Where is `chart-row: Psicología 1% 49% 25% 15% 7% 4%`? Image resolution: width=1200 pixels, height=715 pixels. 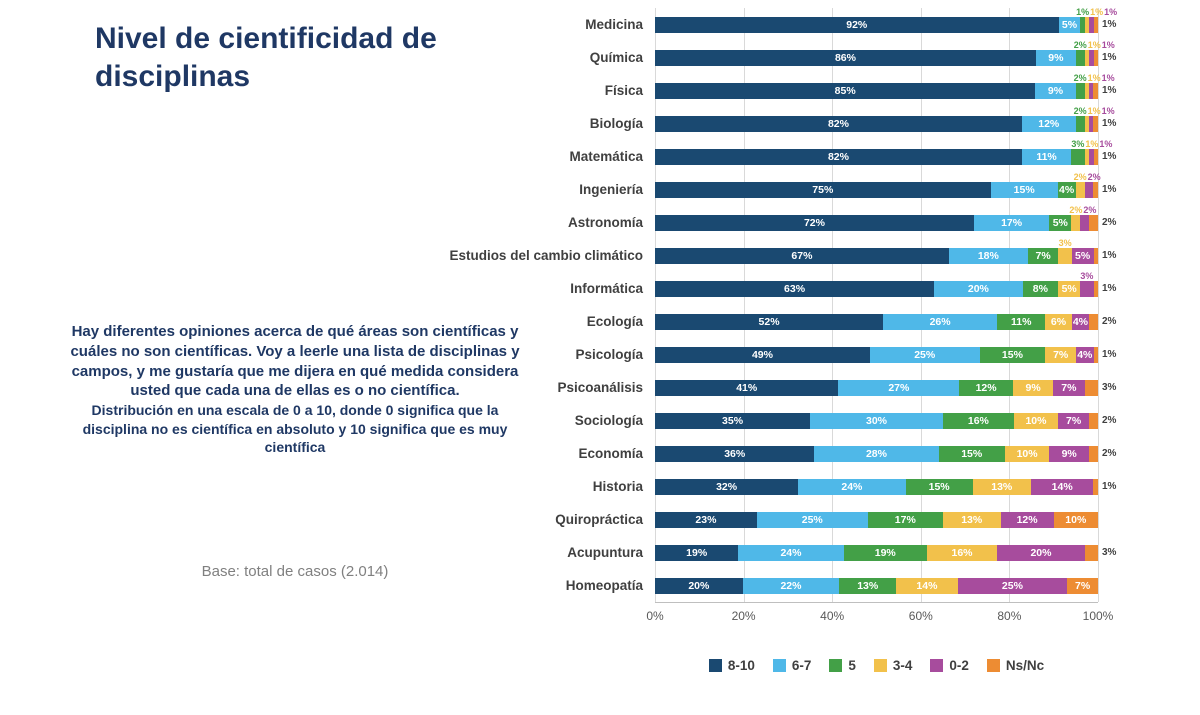
chart-row: Psicología 1% 49% 25% 15% 7% 4% is located at coordinates (750, 354).